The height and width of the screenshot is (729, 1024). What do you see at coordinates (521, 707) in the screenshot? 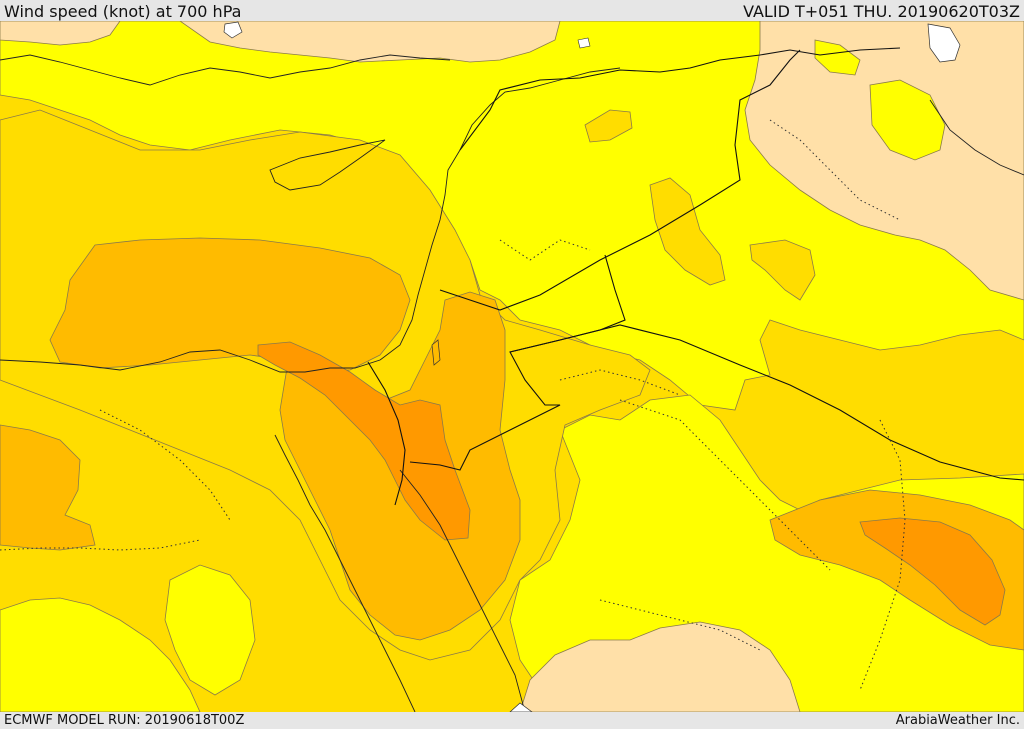
I see `island-south` at bounding box center [521, 707].